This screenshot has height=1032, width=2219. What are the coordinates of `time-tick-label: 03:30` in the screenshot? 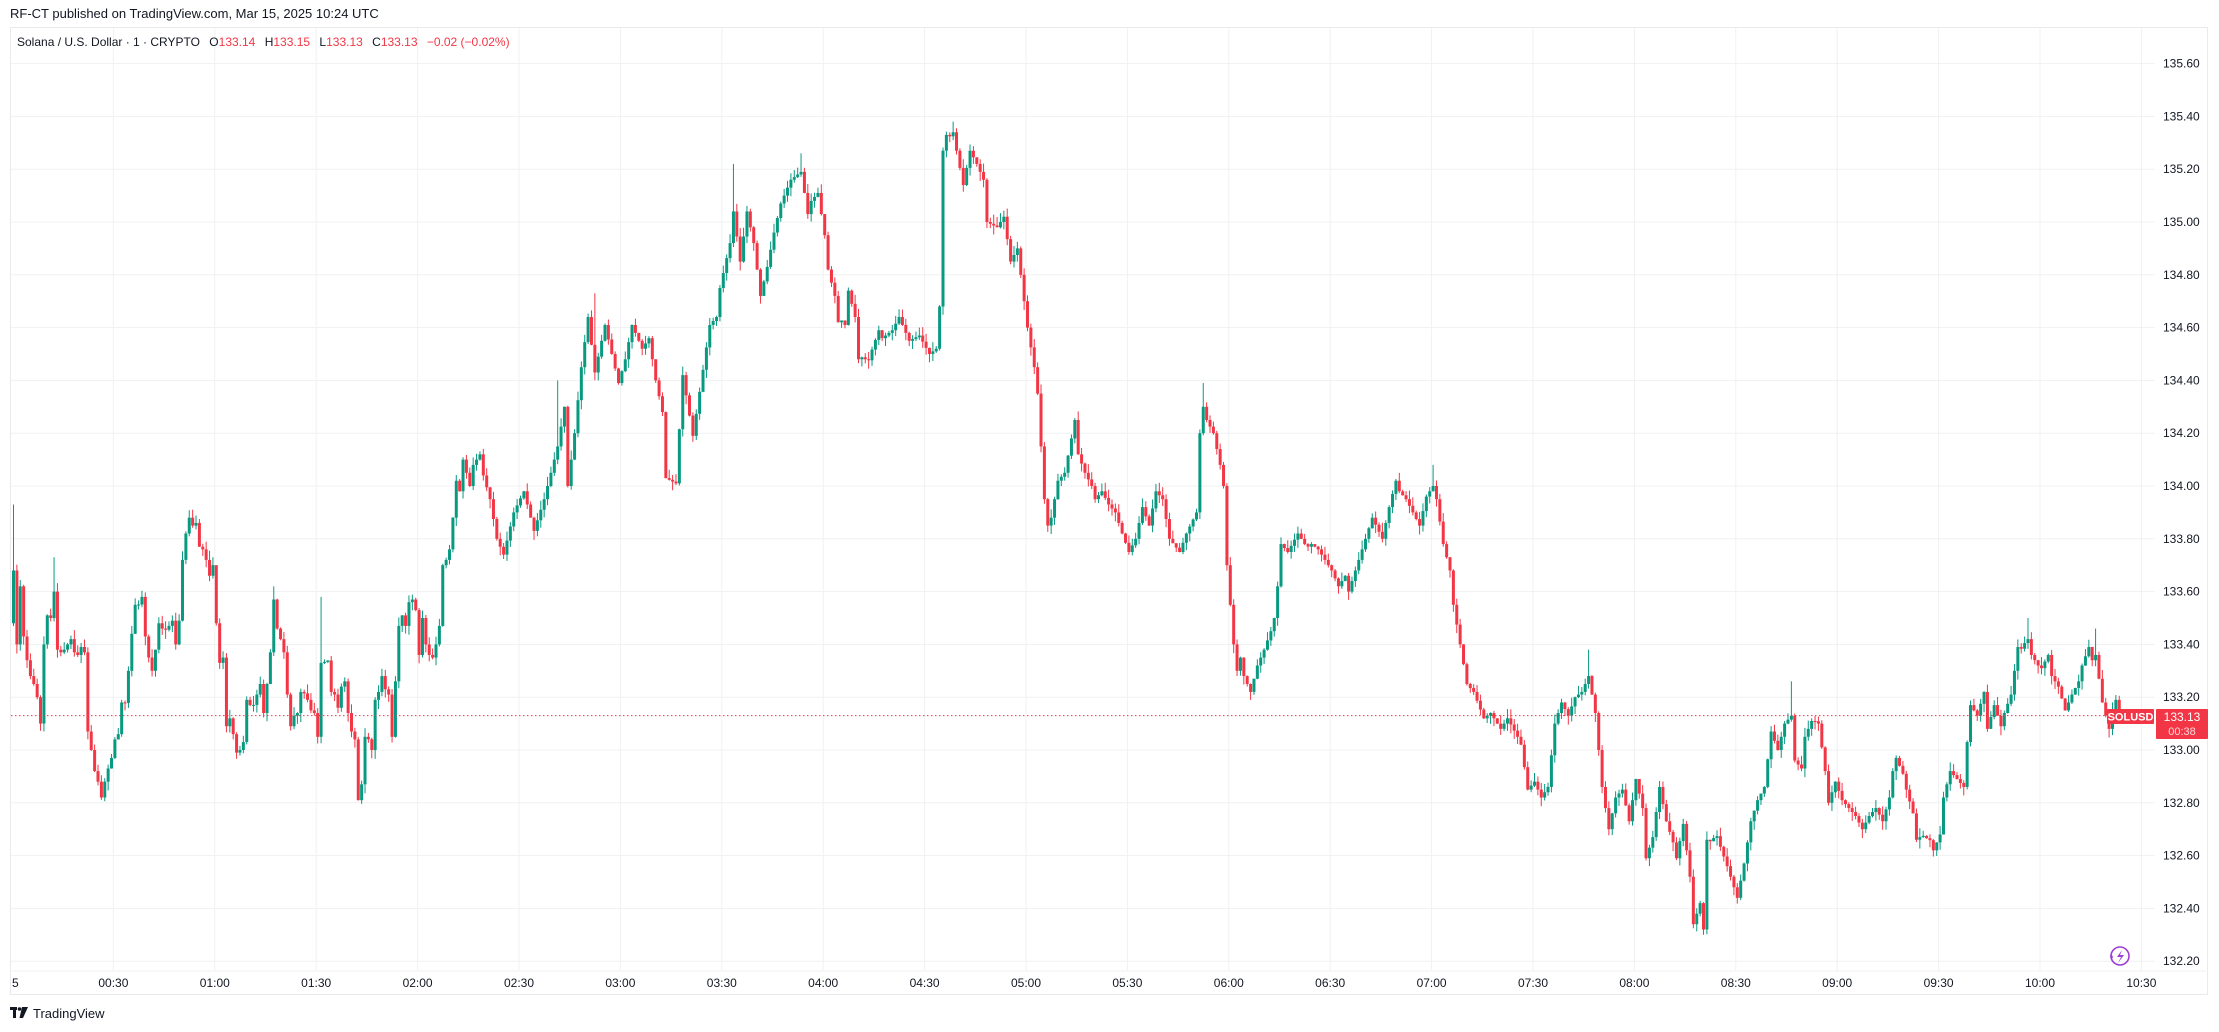 It's located at (722, 983).